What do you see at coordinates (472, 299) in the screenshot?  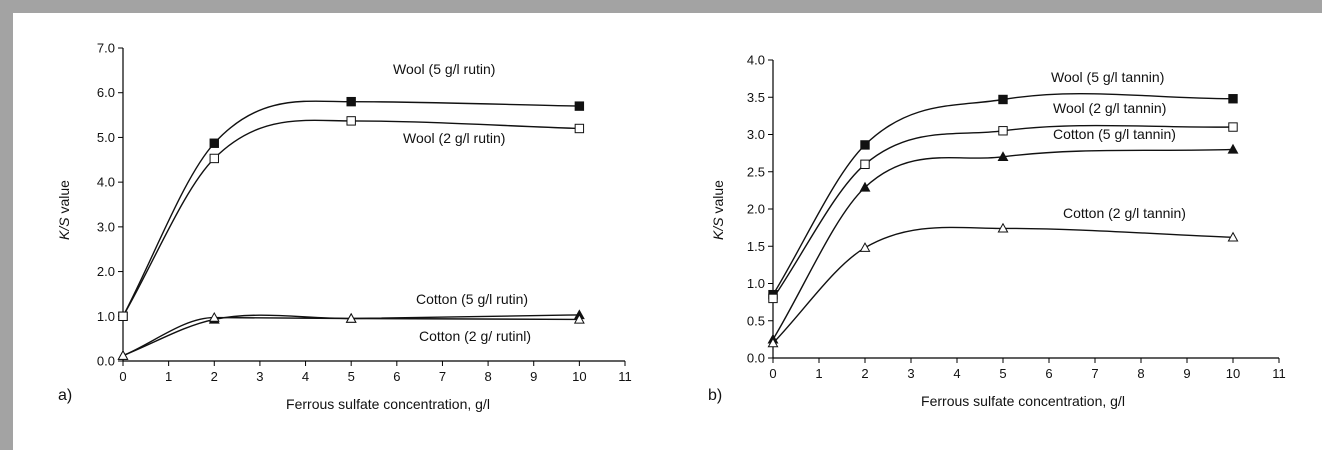 I see `series-label-a-3: Cotton (5 g/l rutin)` at bounding box center [472, 299].